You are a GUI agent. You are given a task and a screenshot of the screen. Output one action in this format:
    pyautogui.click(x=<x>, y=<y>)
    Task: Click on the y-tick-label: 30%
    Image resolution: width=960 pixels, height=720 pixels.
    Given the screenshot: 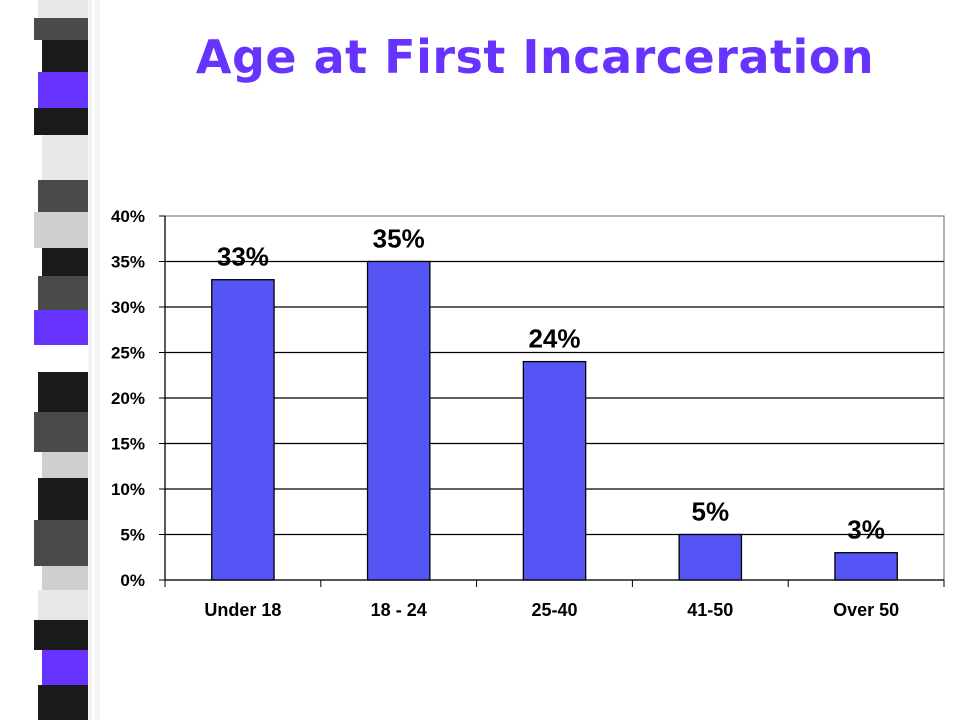 What is the action you would take?
    pyautogui.click(x=128, y=307)
    